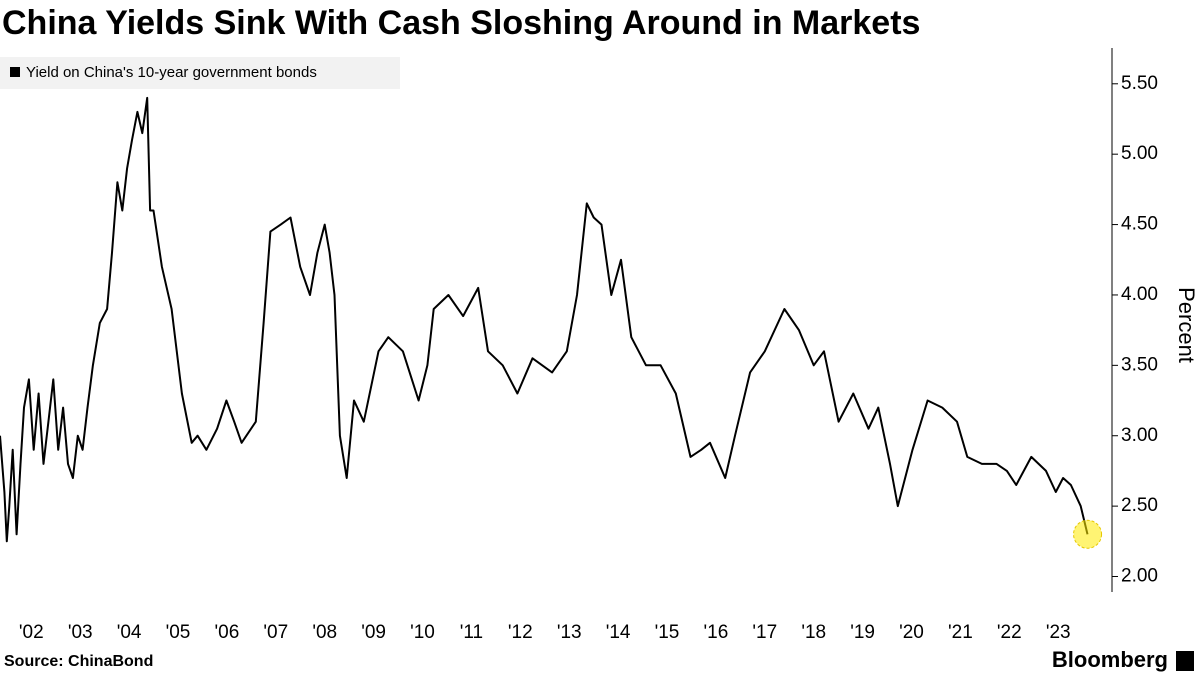 The width and height of the screenshot is (1200, 675). I want to click on legend-box, so click(200, 73).